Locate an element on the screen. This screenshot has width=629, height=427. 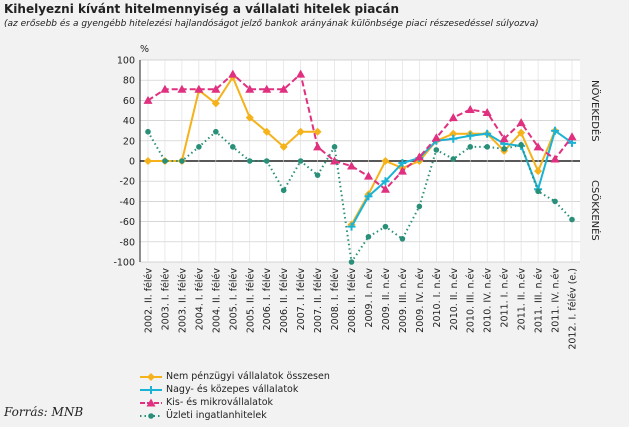
x-tick-label: 2004. I. félév is located at coordinates (199, 299).